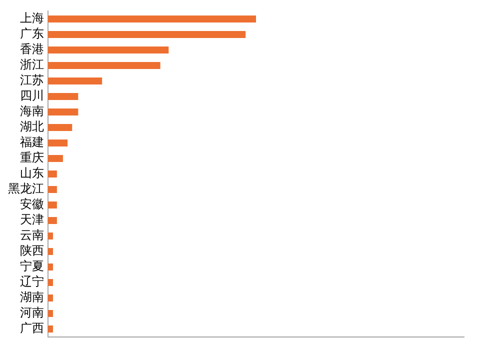 The image size is (480, 348). I want to click on y-tick-label: 广西, so click(32, 328).